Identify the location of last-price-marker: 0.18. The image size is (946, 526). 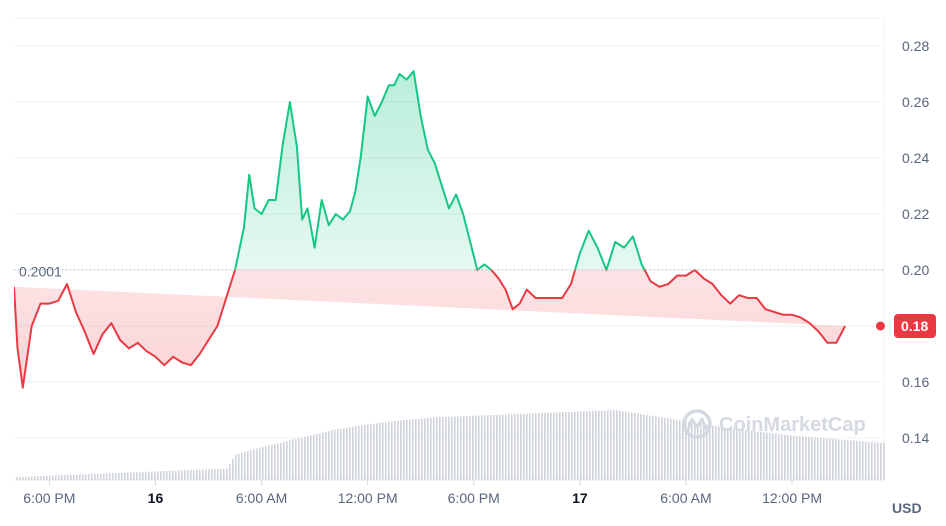
(905, 326).